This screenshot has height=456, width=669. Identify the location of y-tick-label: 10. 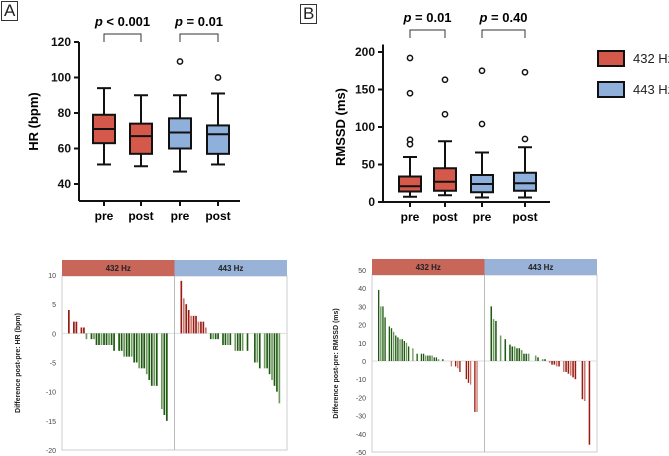
(362, 344).